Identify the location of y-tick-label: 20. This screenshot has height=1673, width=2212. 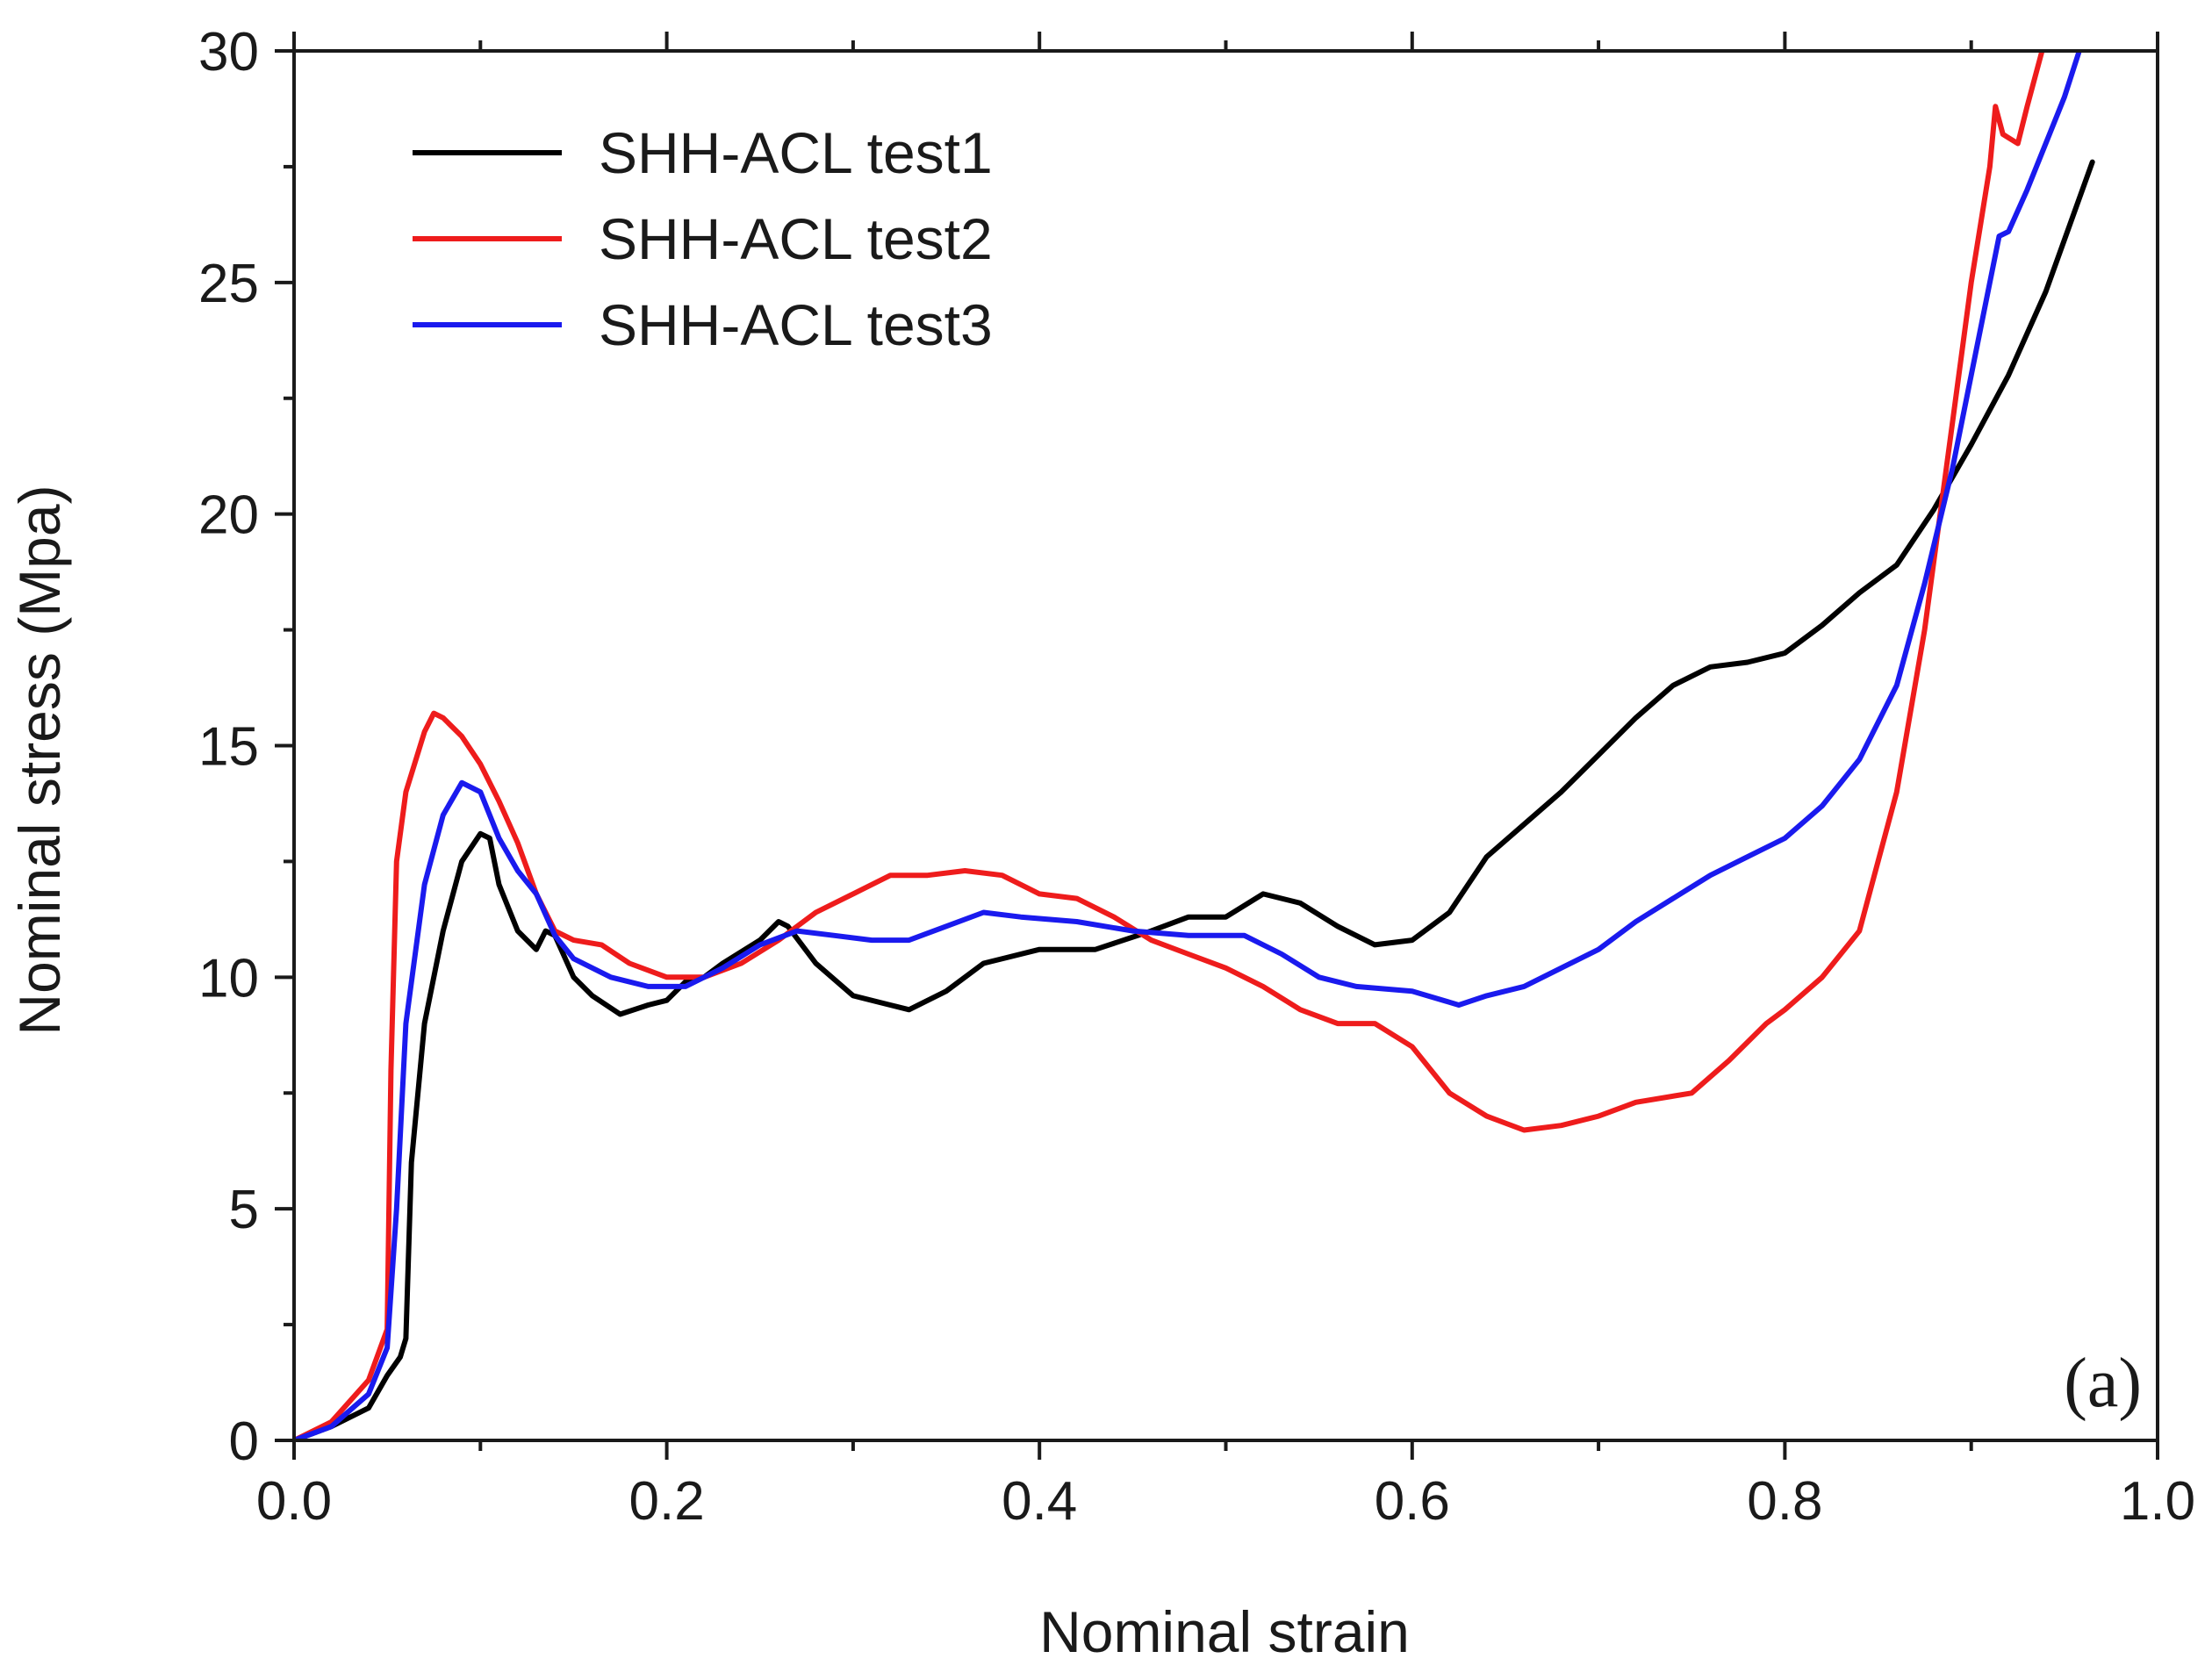
(228, 515).